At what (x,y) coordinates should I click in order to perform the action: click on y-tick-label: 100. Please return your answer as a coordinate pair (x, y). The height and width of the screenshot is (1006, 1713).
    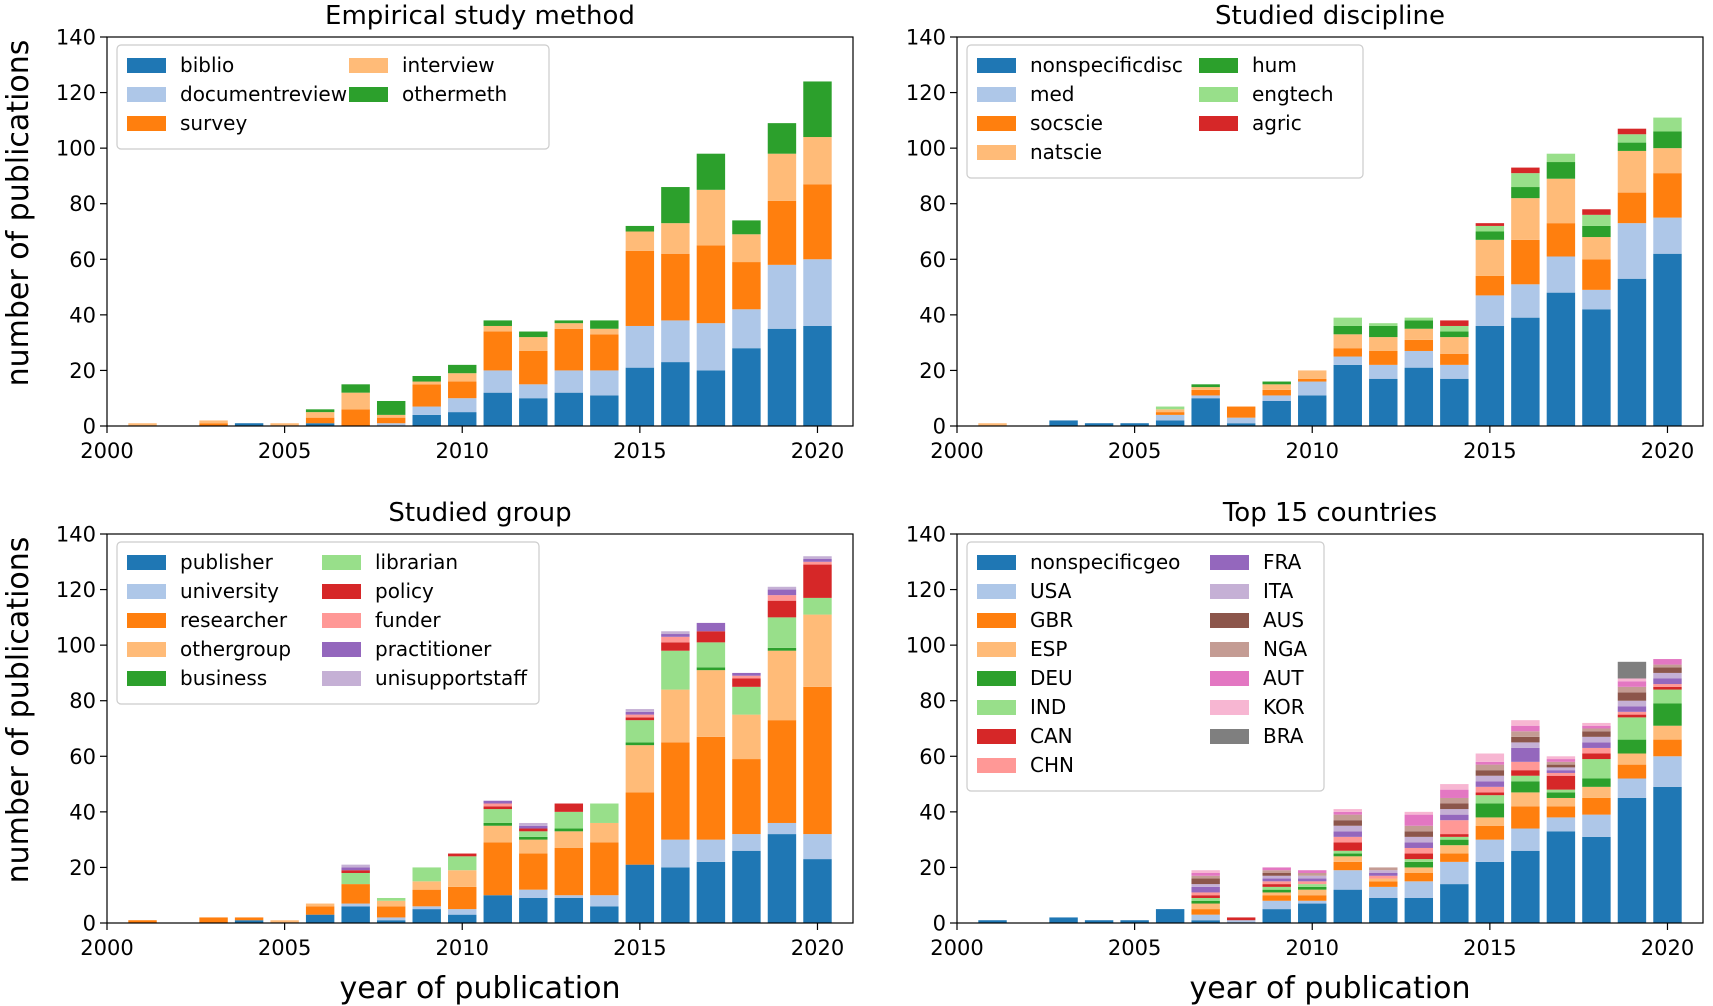
    Looking at the image, I should click on (926, 646).